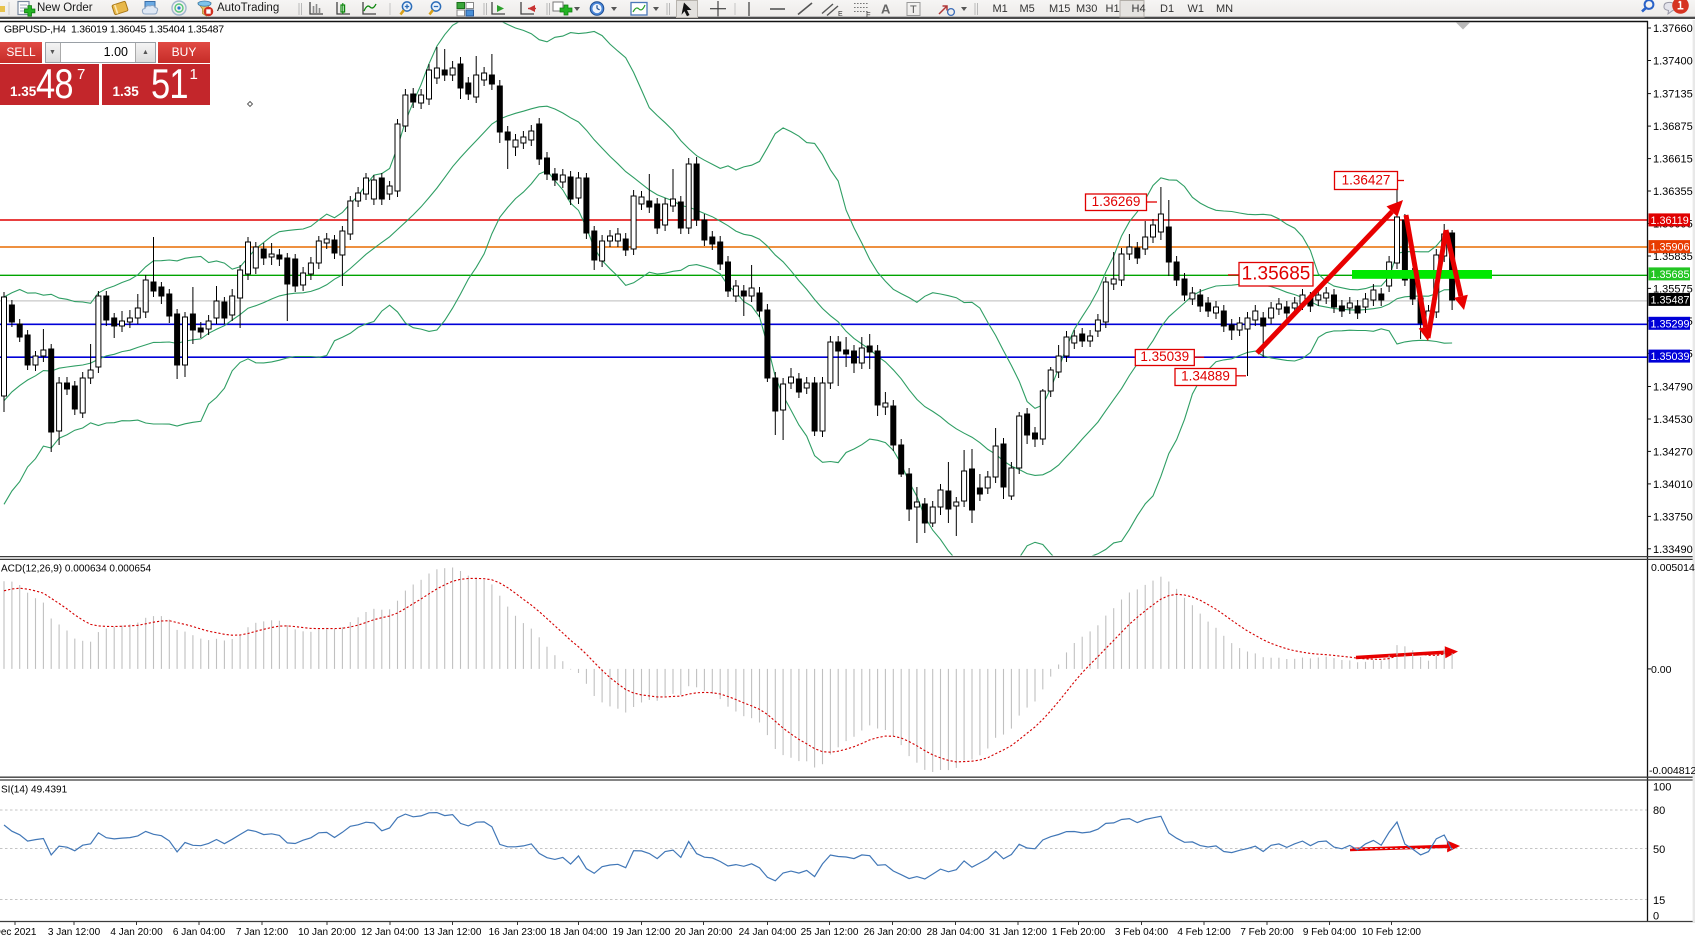 This screenshot has width=1695, height=945. Describe the element at coordinates (1673, 550) in the screenshot. I see `svg-text: 1.33490` at that location.